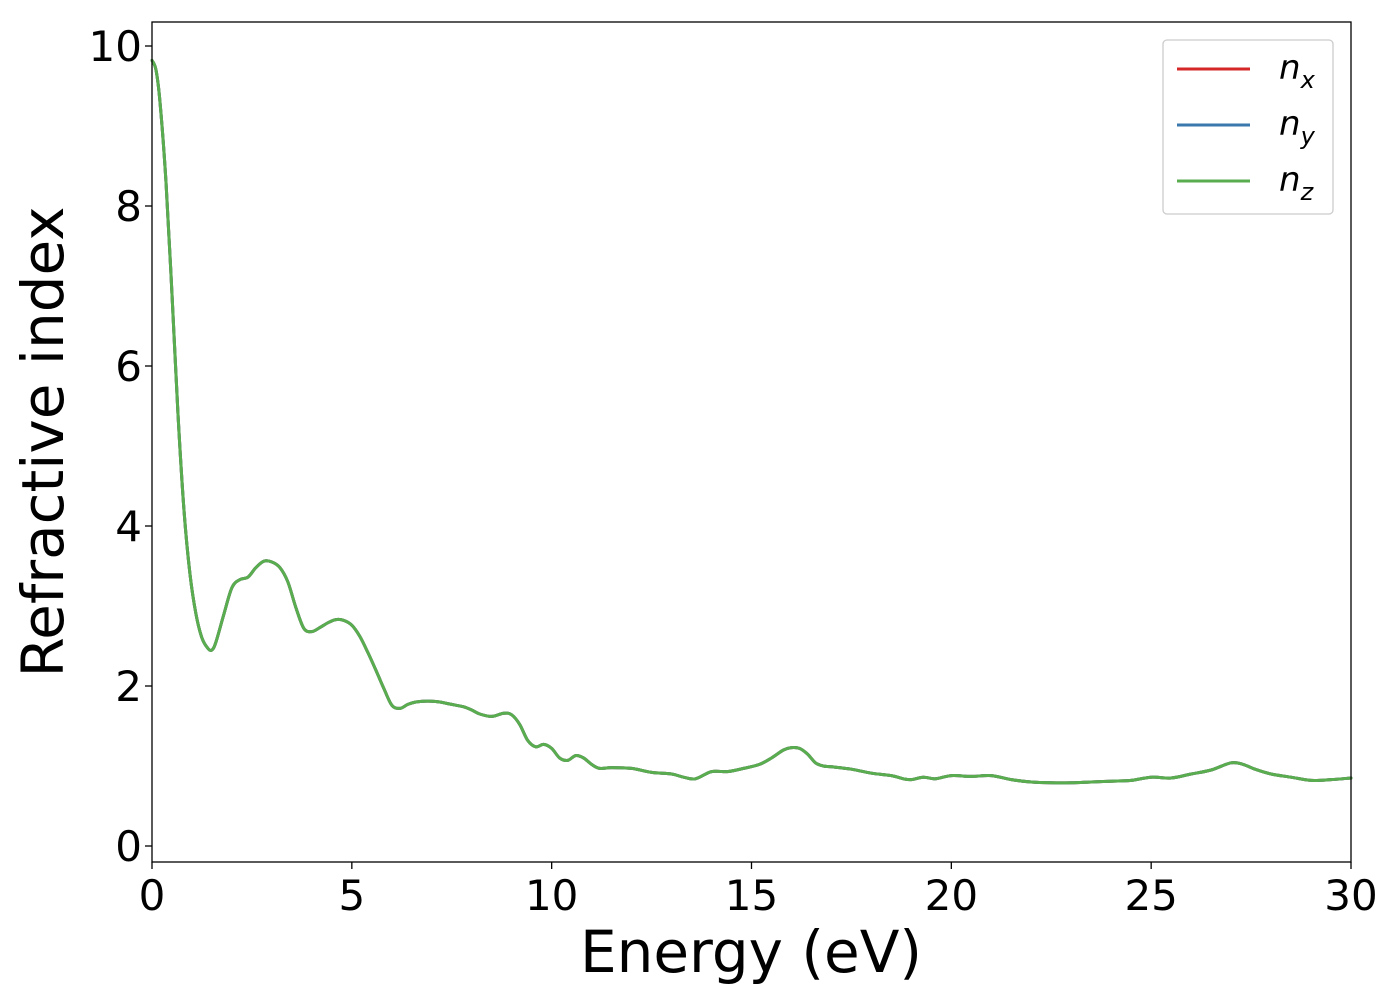  Describe the element at coordinates (115, 46) in the screenshot. I see `y-tick-label: 10` at that location.